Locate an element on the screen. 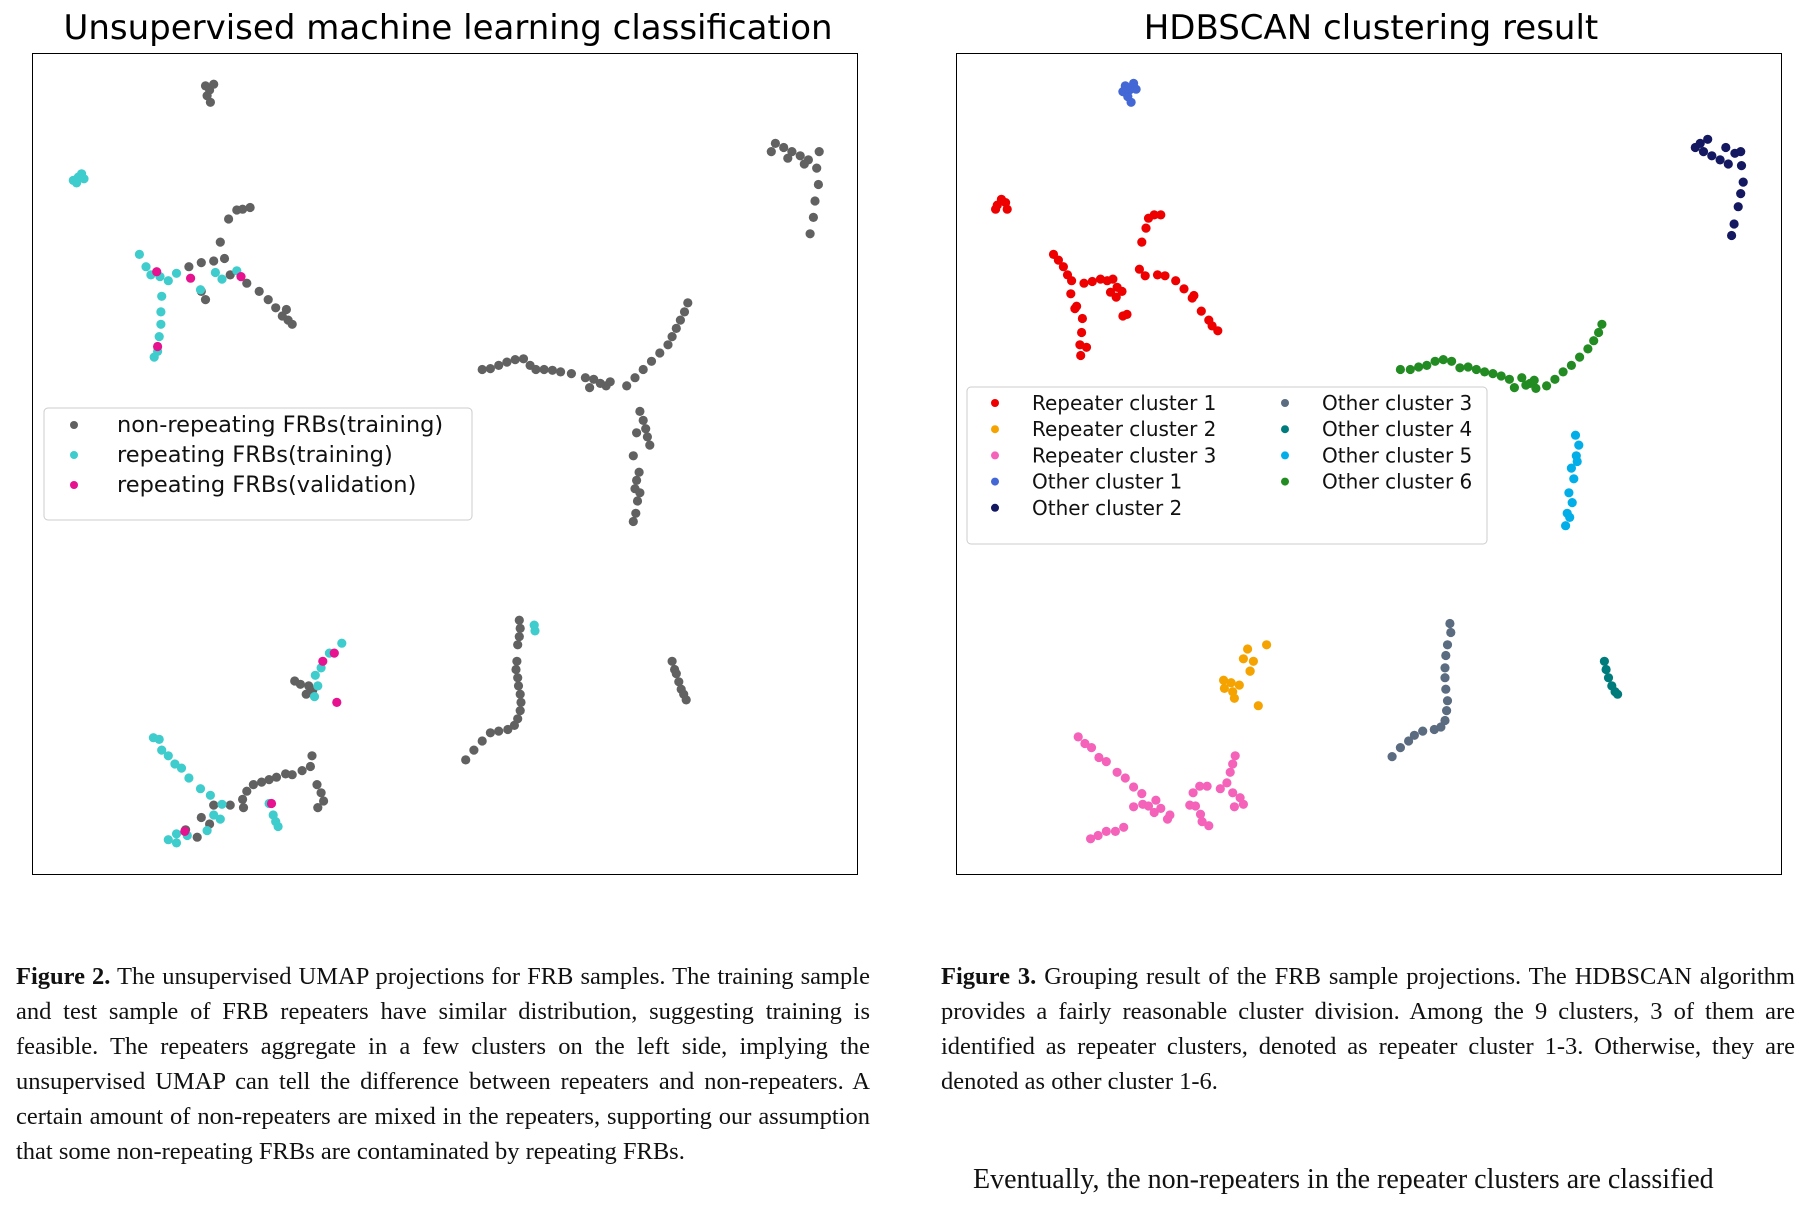  legend-label-other-cluster-1: Other cluster 1 is located at coordinates (1107, 482).